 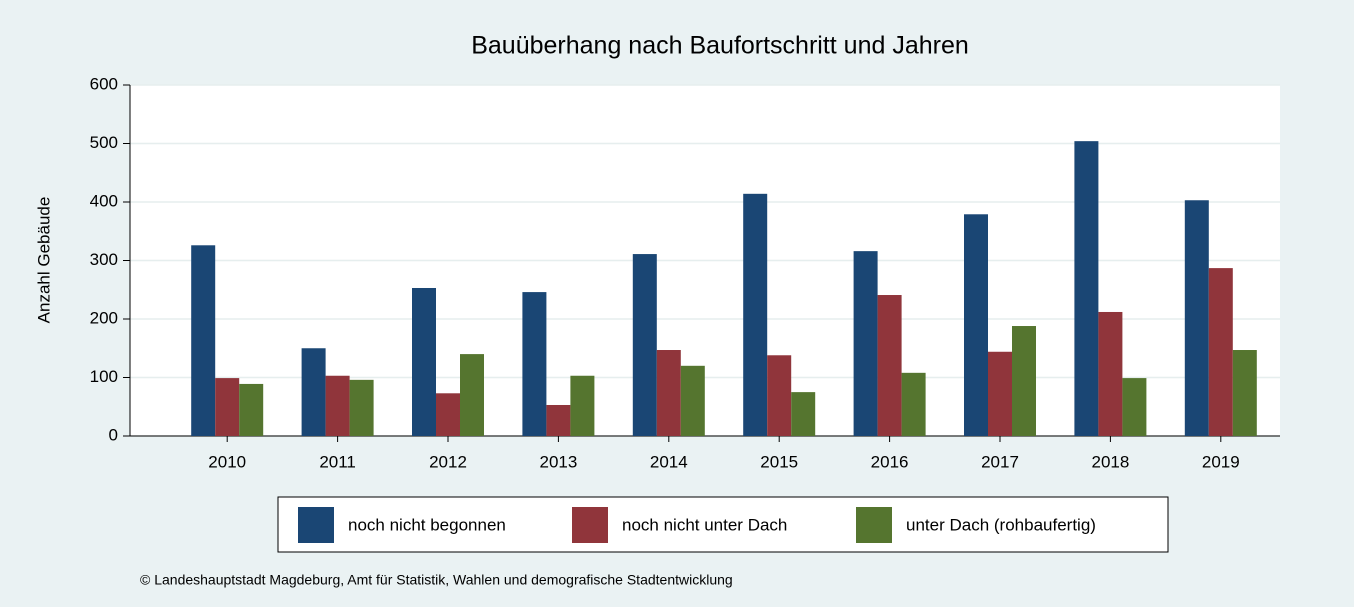 What do you see at coordinates (779, 461) in the screenshot?
I see `x-tick-label: 2015` at bounding box center [779, 461].